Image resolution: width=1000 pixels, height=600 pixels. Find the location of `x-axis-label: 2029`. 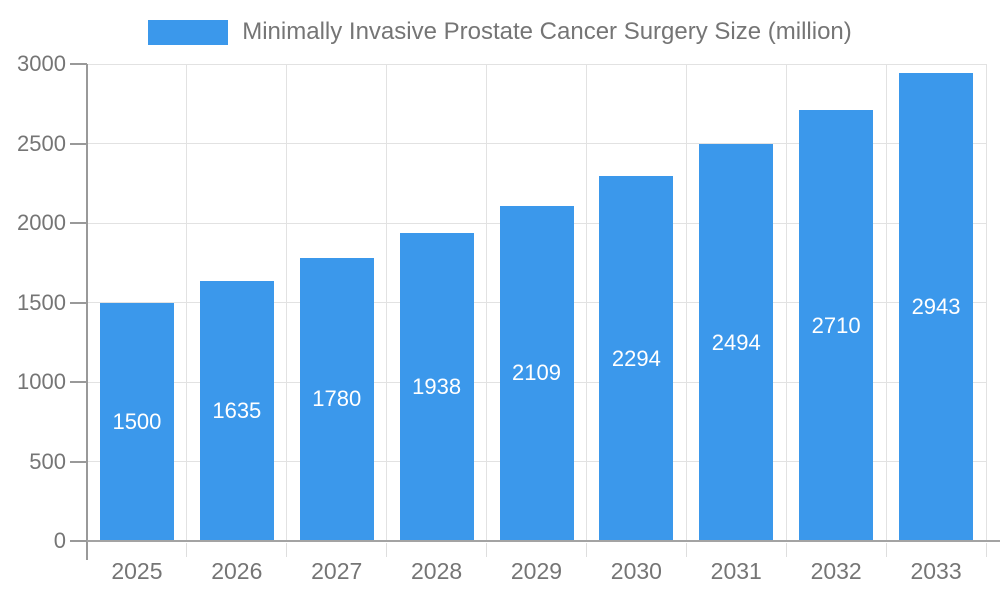

x-axis-label: 2029 is located at coordinates (536, 571).